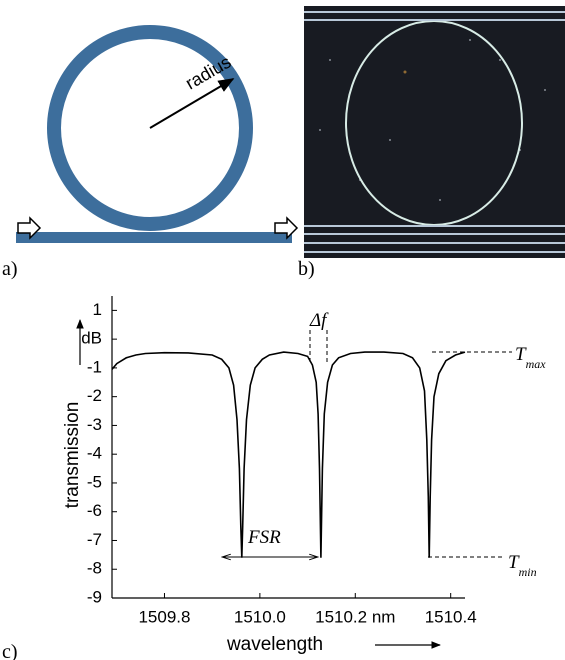 Image resolution: width=565 pixels, height=660 pixels. Describe the element at coordinates (94, 424) in the screenshot. I see `y-tick-label: -3` at that location.